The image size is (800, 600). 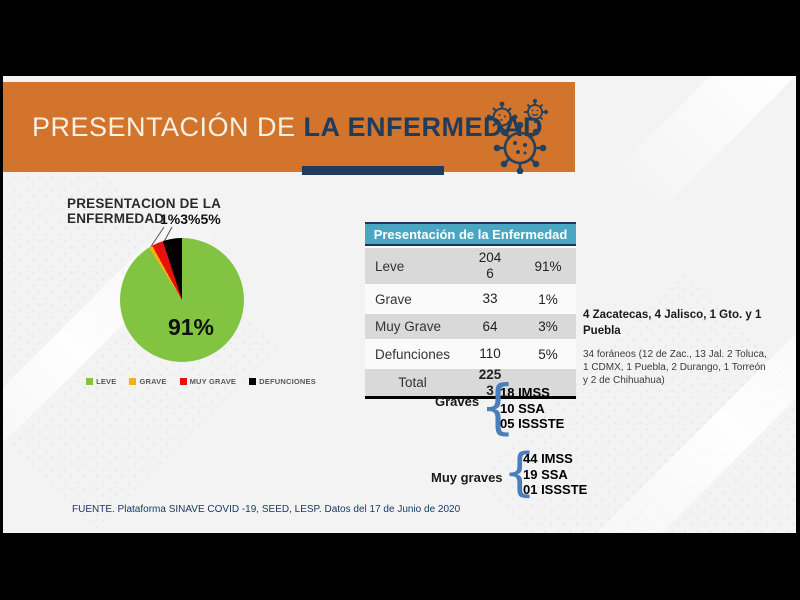 I want to click on coronavirus-icon, so click(x=519, y=135).